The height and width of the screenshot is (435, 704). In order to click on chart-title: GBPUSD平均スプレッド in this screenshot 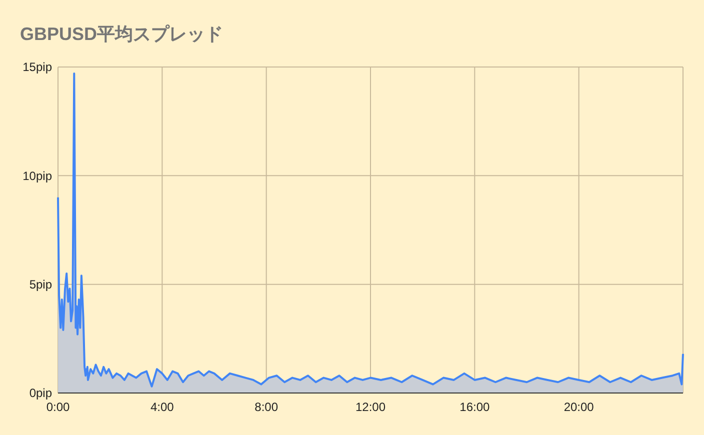, I will do `click(122, 34)`.